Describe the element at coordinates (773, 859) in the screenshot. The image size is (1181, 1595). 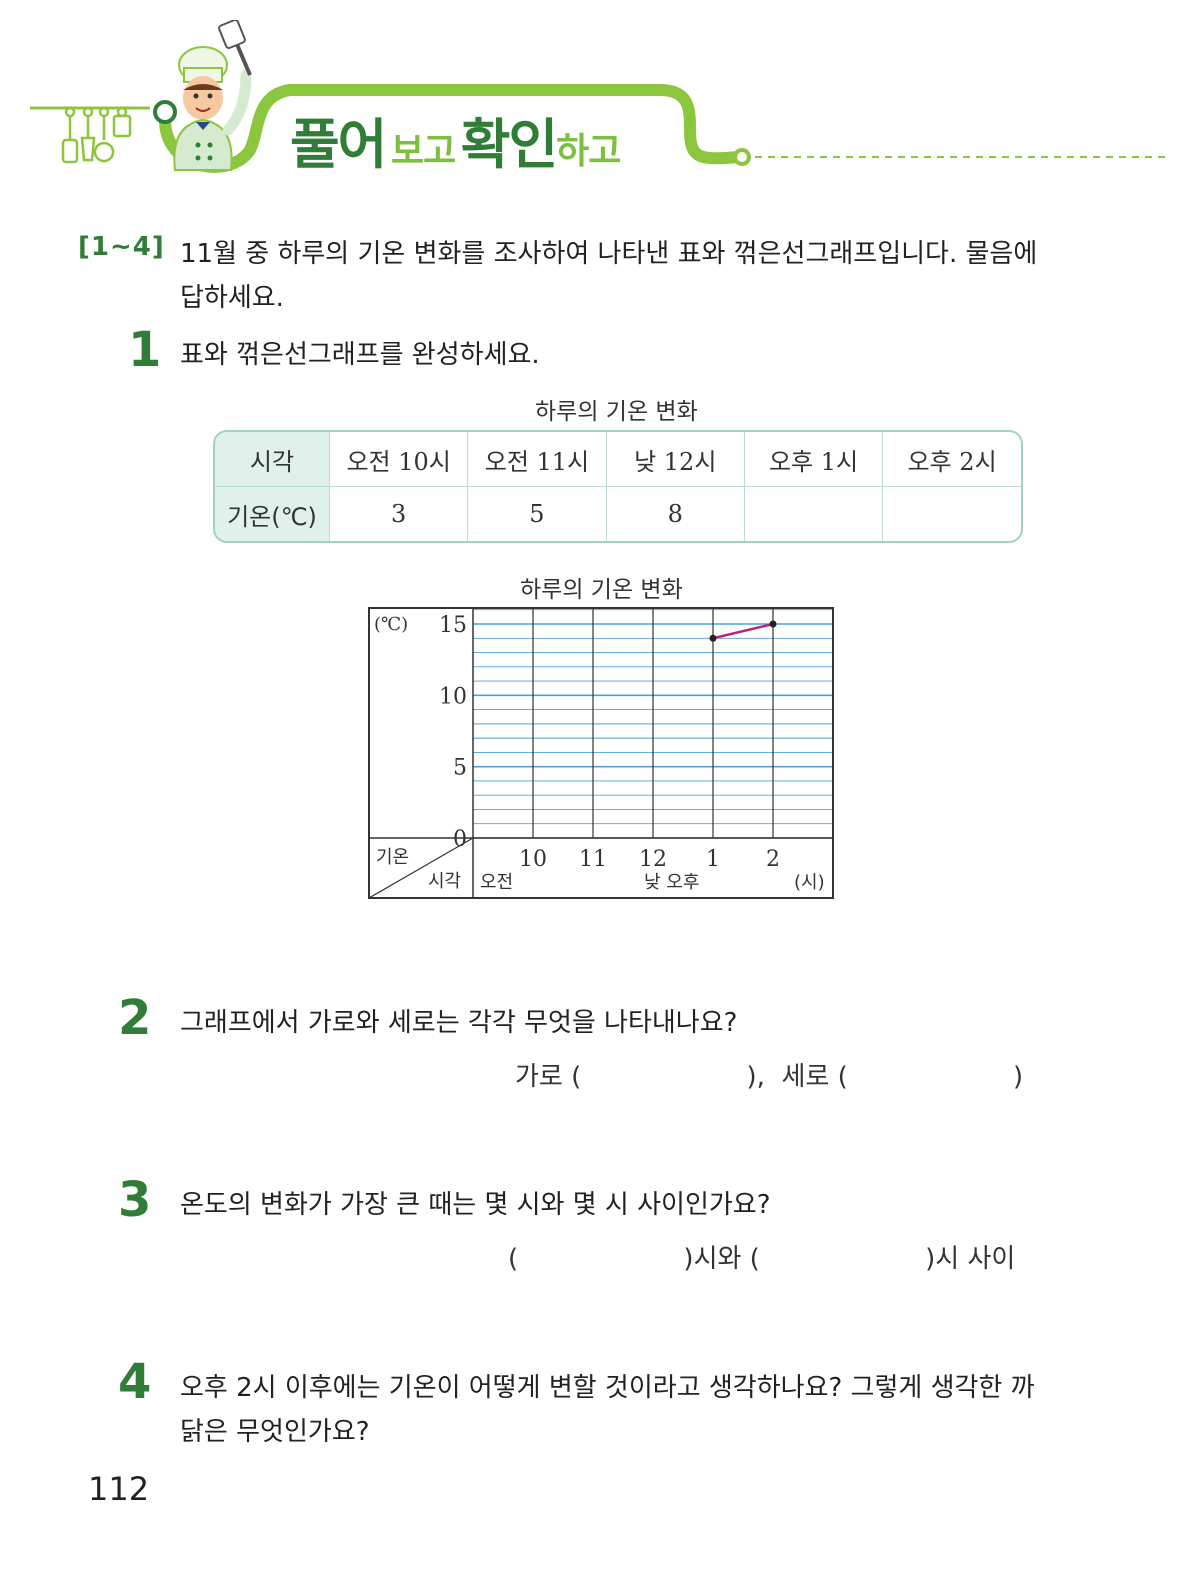
I see `x-tick-label: 2` at that location.